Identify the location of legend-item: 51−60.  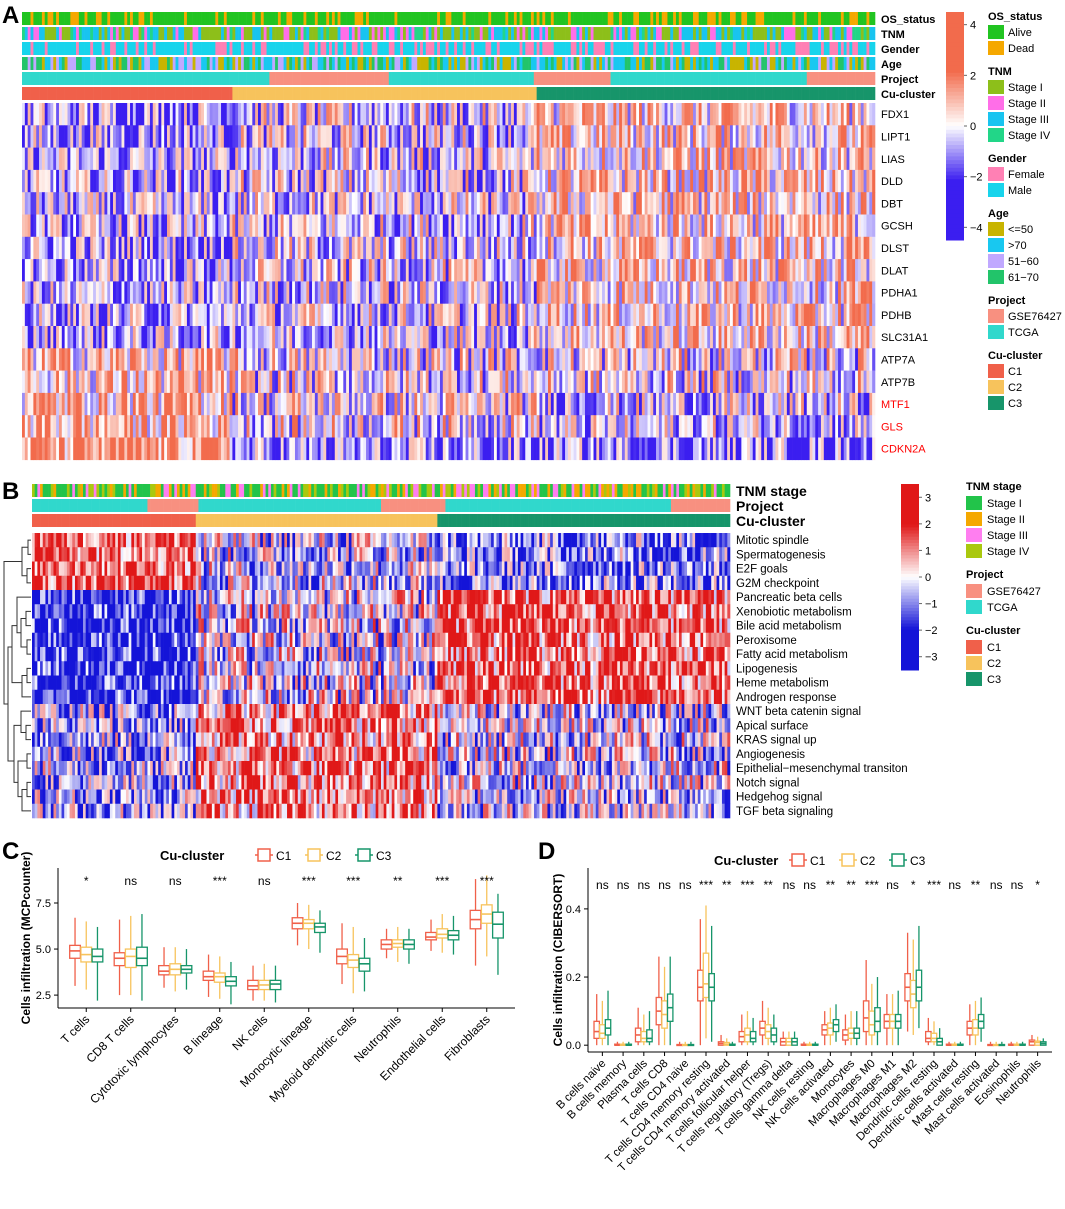
(1023, 262).